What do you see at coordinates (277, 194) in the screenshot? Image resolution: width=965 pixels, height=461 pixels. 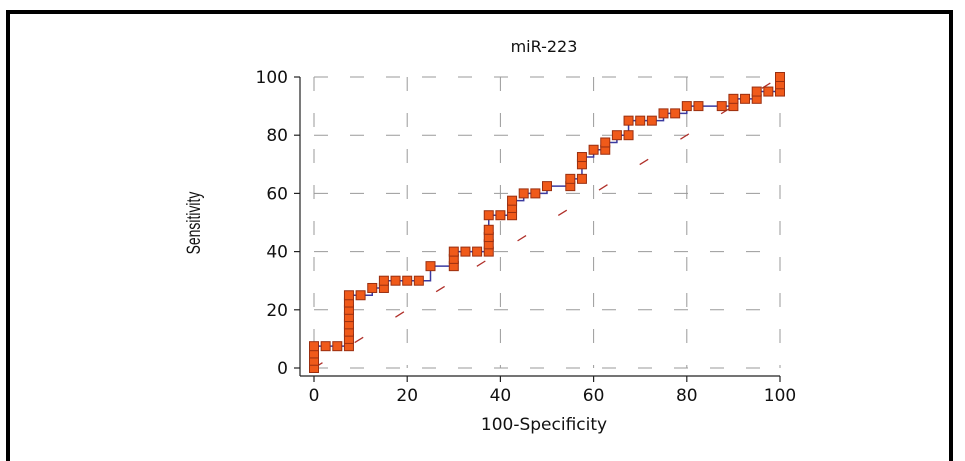 I see `y-tick-label: 60` at bounding box center [277, 194].